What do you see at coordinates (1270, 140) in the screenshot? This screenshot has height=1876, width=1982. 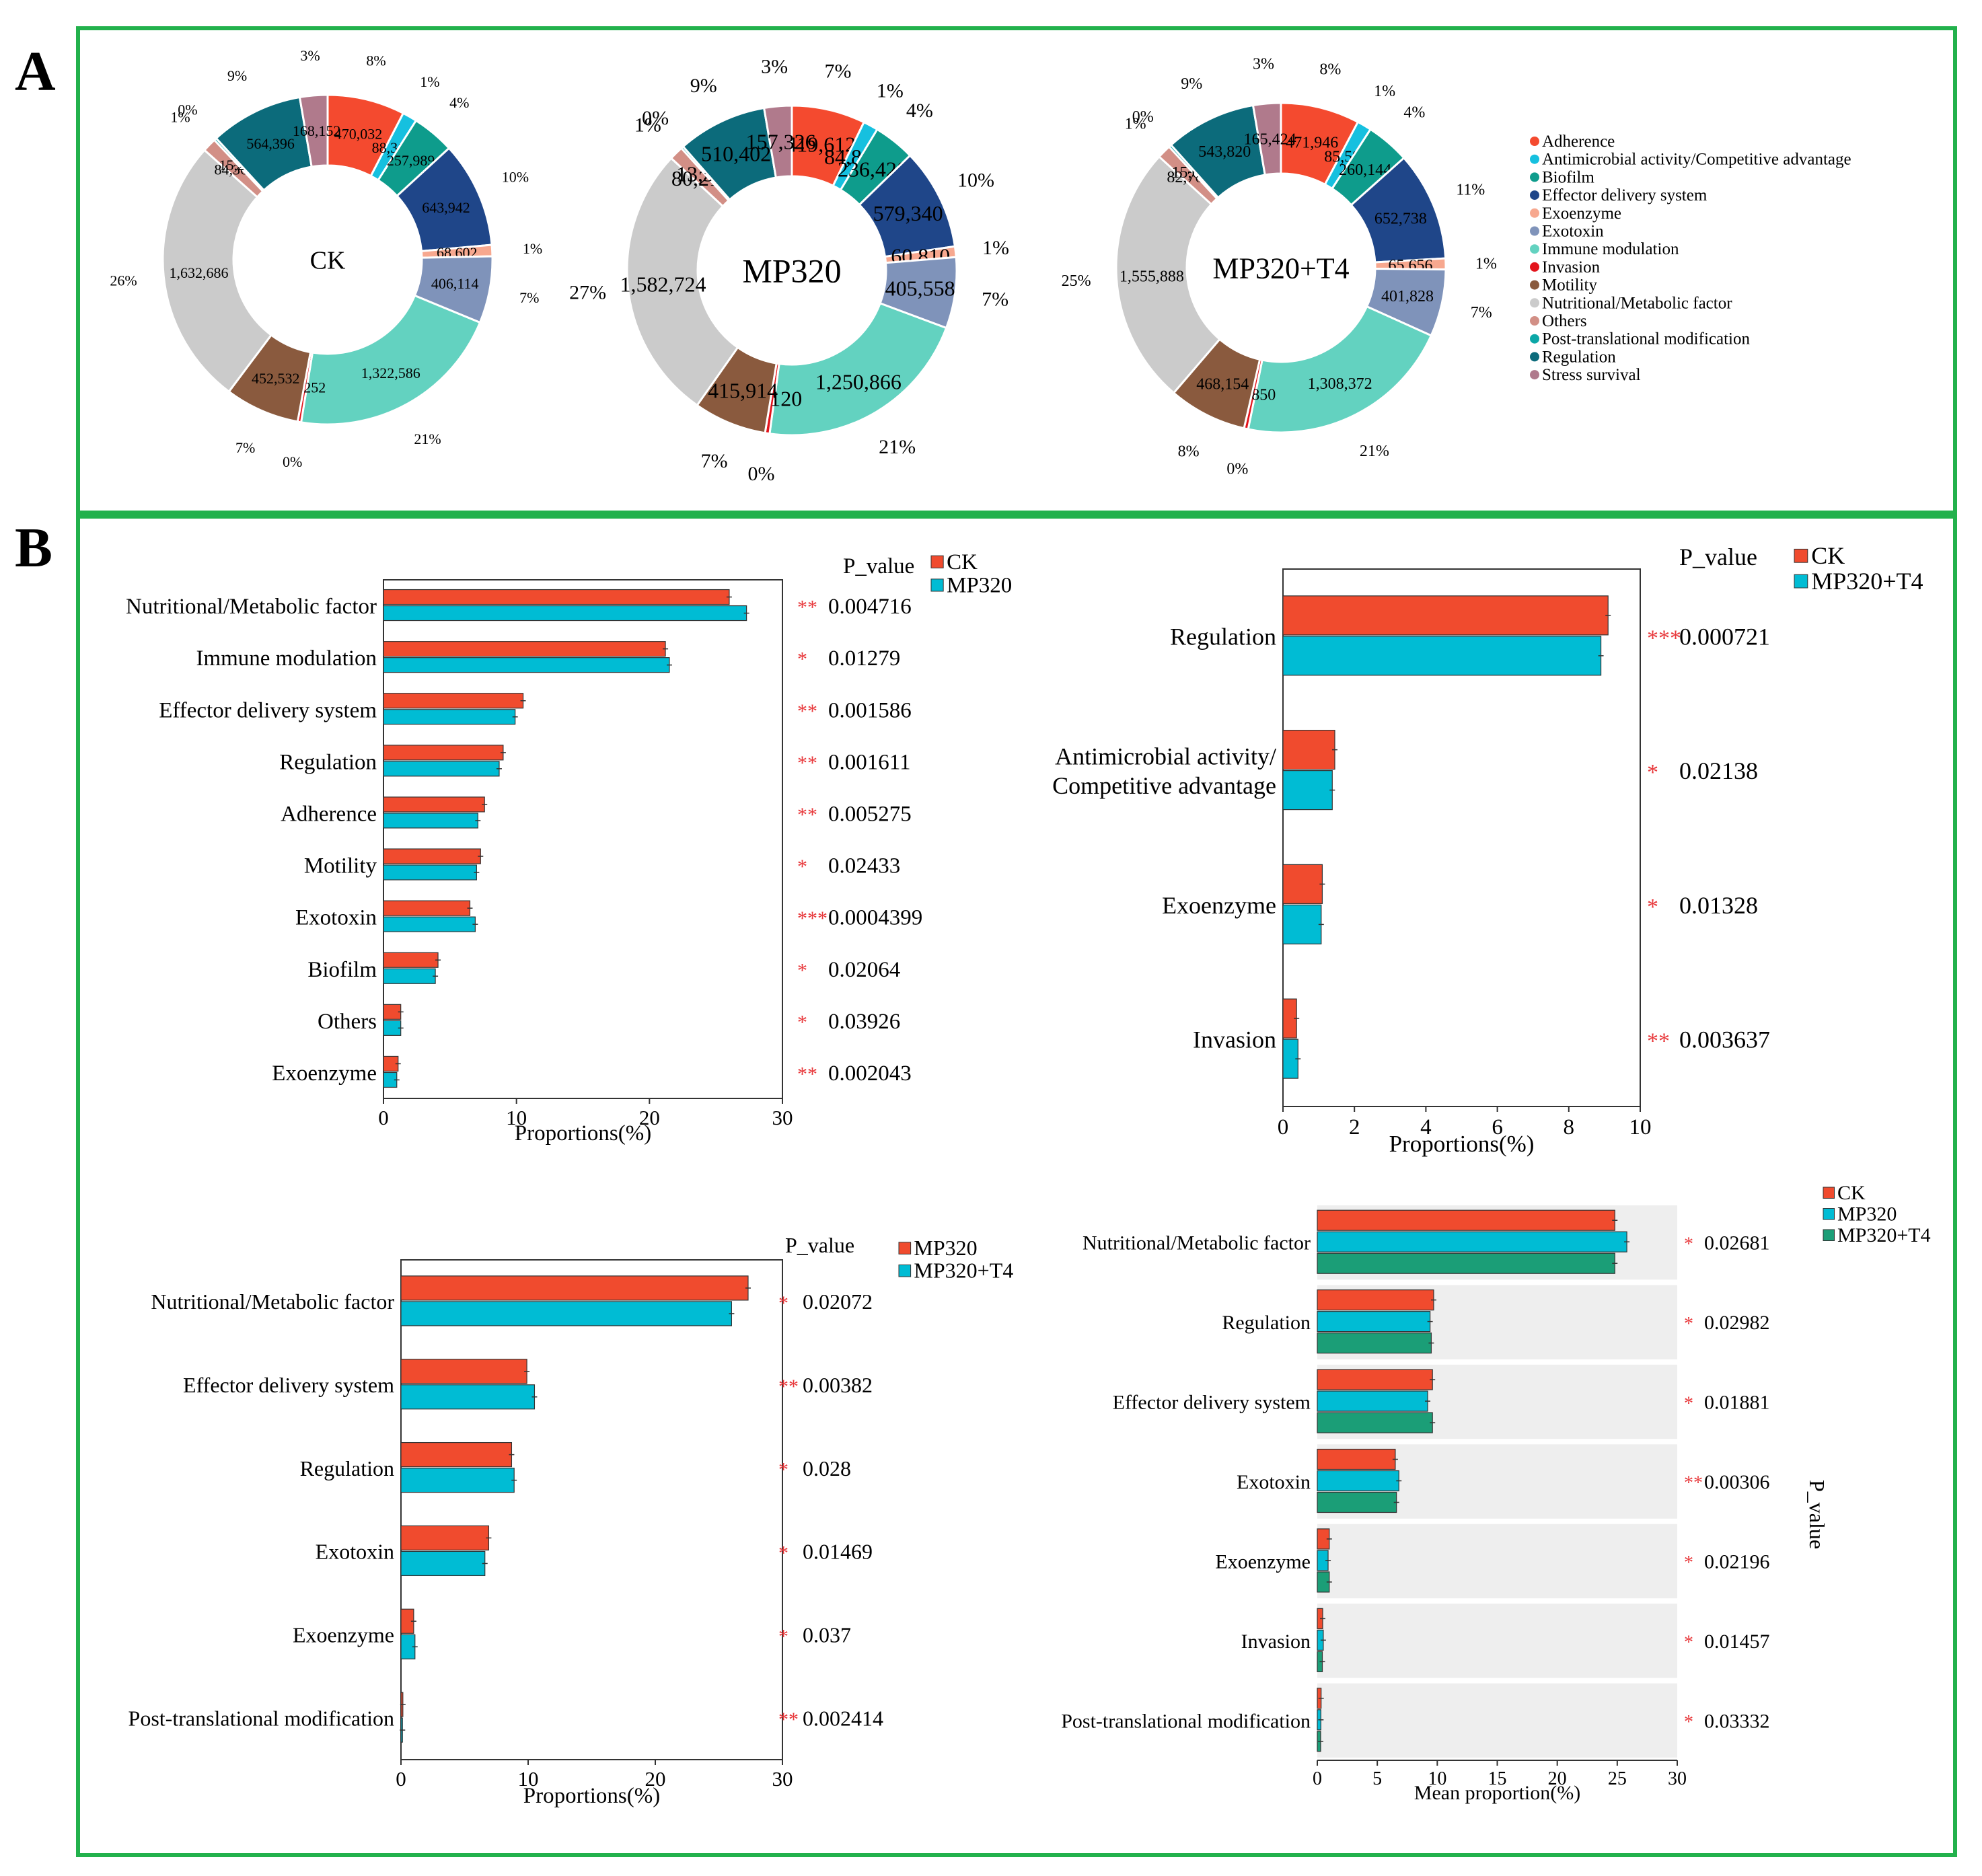 I see `donut-value-label: 165,424` at bounding box center [1270, 140].